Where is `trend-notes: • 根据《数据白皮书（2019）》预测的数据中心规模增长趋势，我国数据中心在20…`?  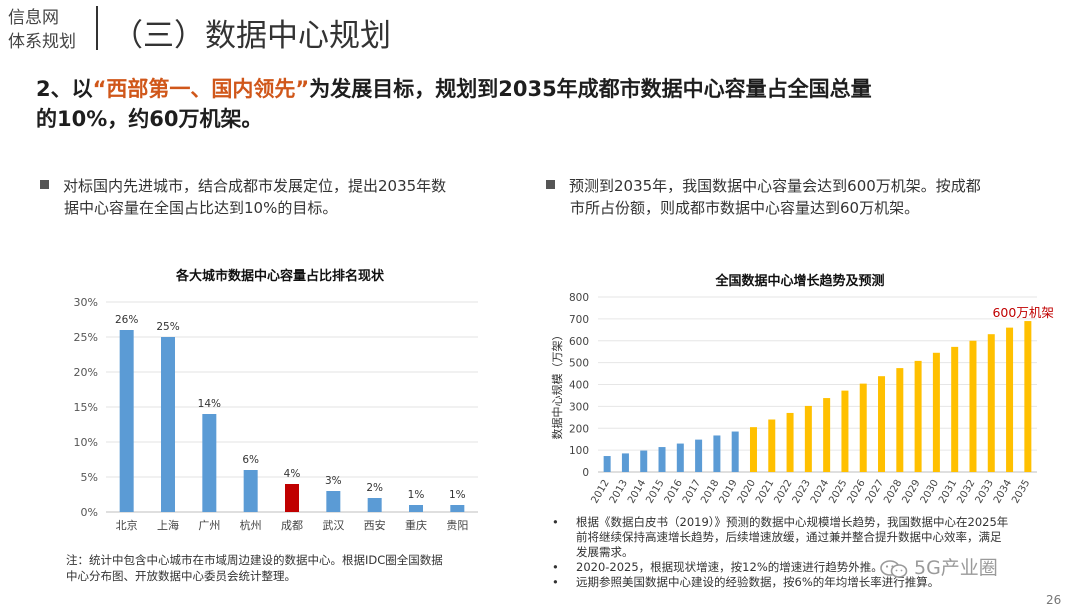
trend-notes: • 根据《数据白皮书（2019）》预测的数据中心规模增长趋势，我国数据中心在20… is located at coordinates (802, 552).